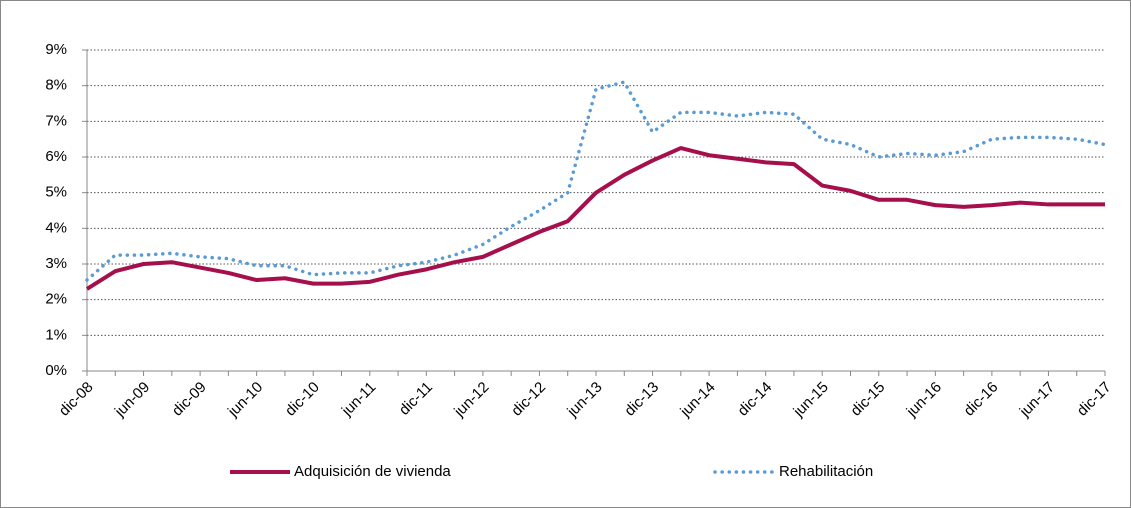 The image size is (1131, 508). I want to click on legend-label: Rehabilitación, so click(826, 471).